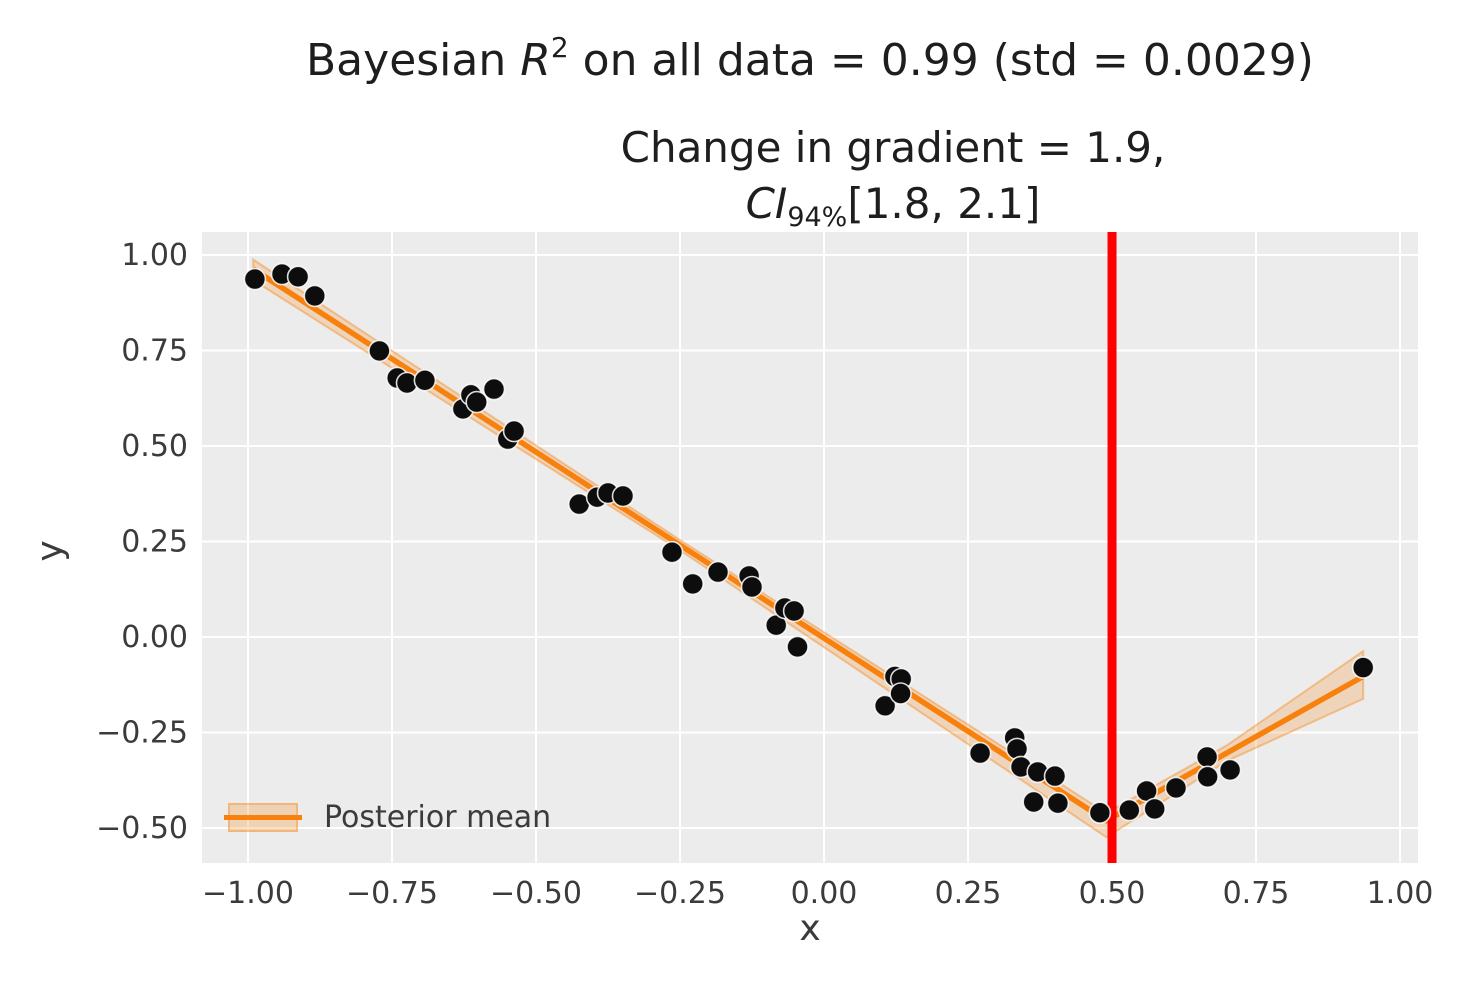  I want to click on subtitle-line1: Change in gradient = 1.9,, so click(893, 147).